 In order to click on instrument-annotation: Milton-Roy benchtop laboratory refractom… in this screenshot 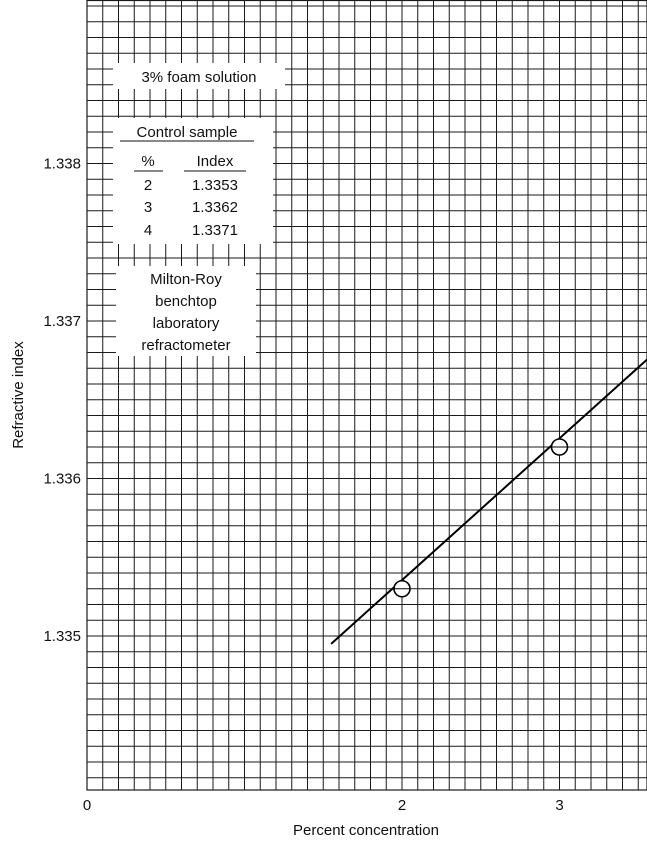, I will do `click(186, 311)`.